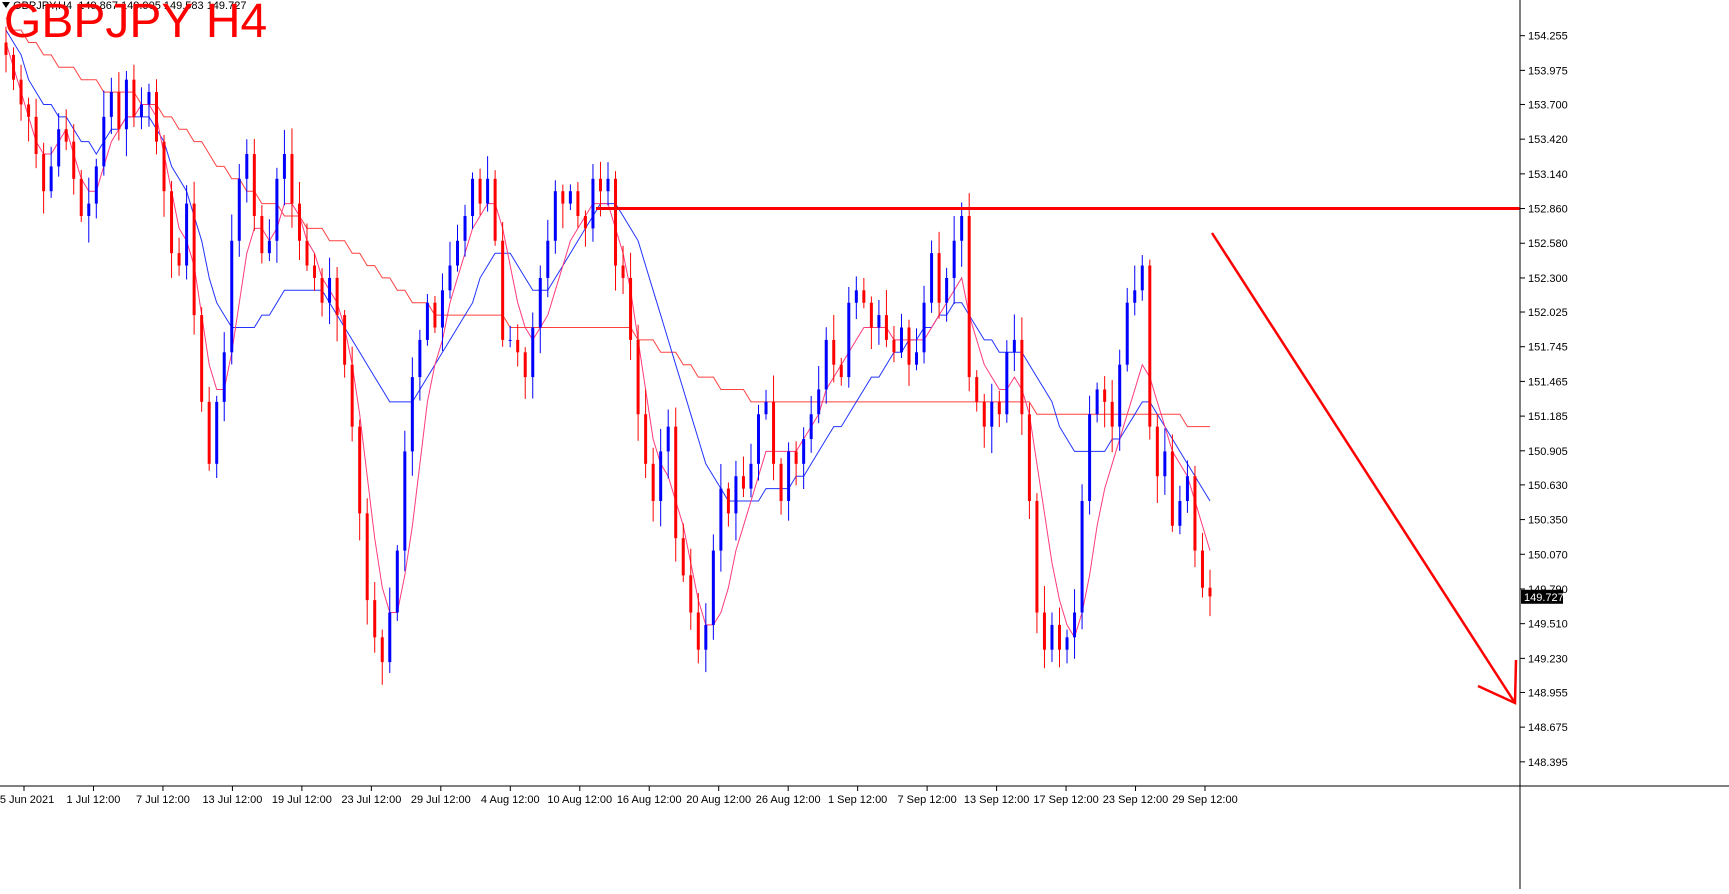 The width and height of the screenshot is (1729, 894). Describe the element at coordinates (510, 800) in the screenshot. I see `x-tick-label: 4 Aug 12:00` at that location.